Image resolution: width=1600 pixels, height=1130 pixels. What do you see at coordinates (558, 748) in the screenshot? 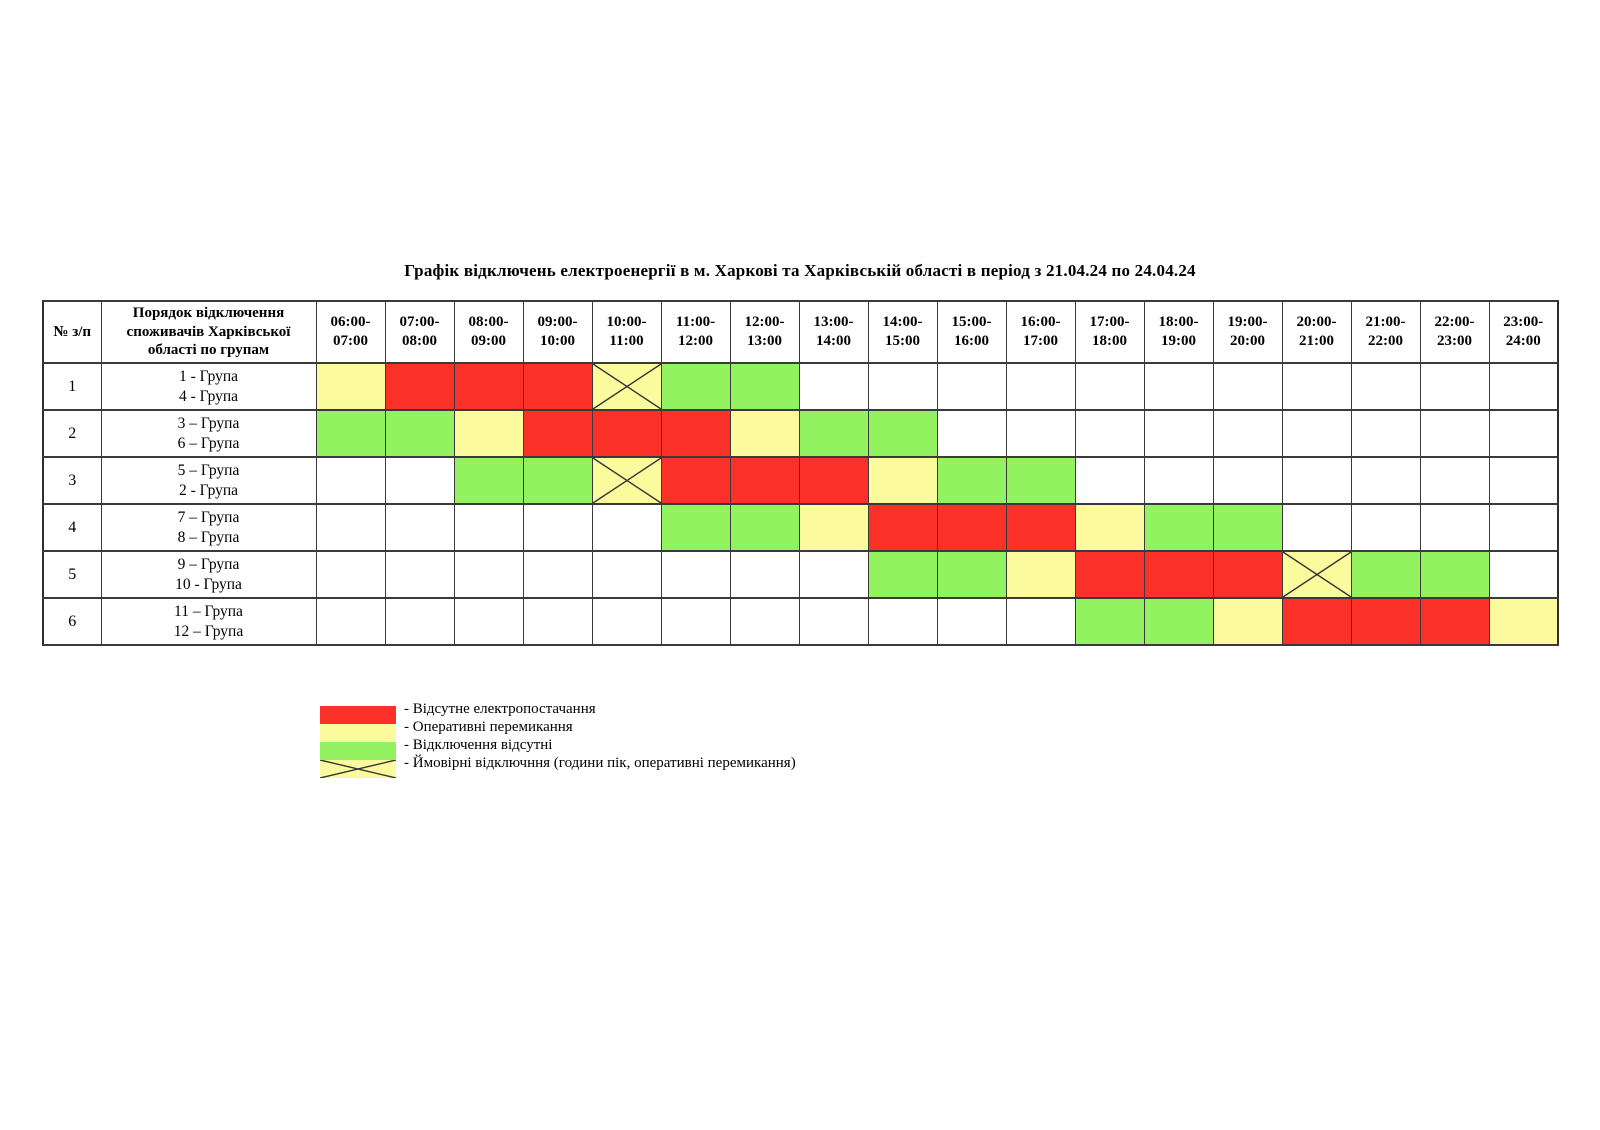
I see `legend-item: - Відключення відсутні` at bounding box center [558, 748].